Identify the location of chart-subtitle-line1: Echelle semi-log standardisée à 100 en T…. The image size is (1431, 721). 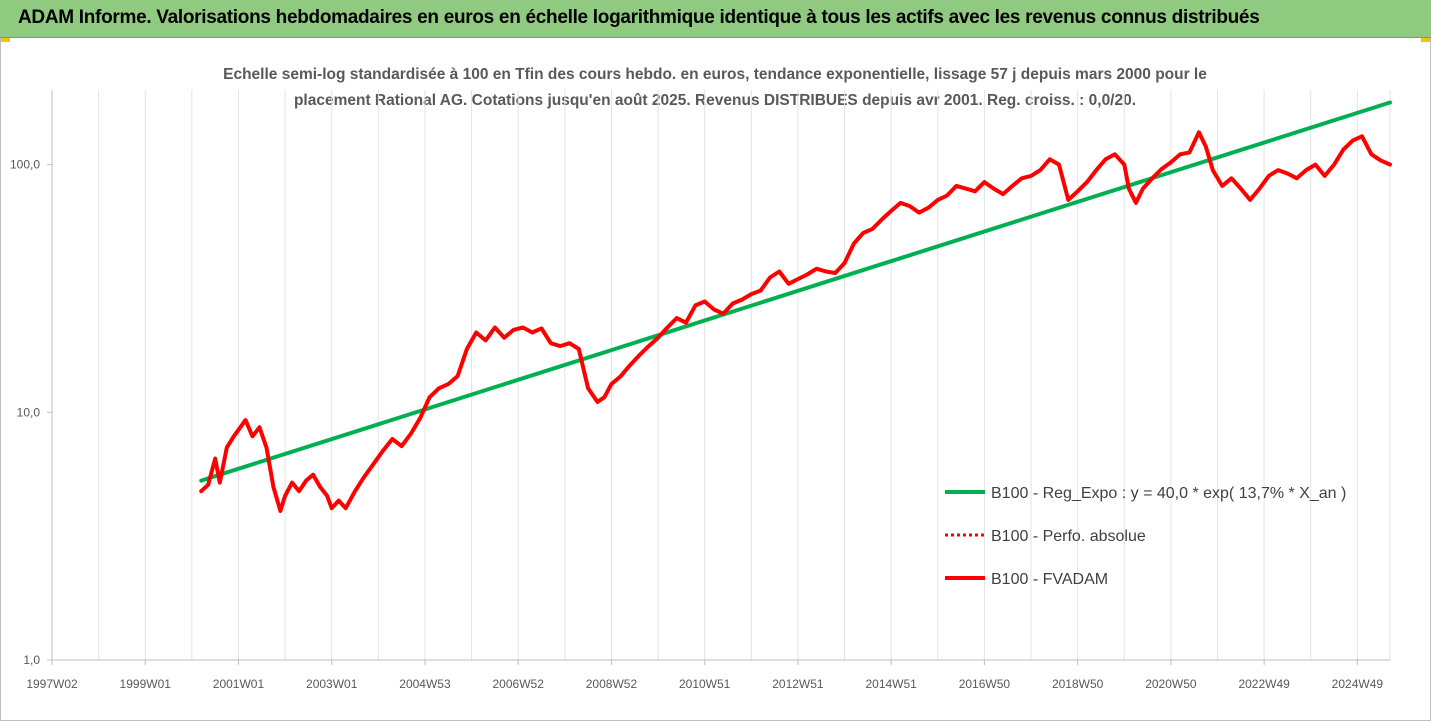
(715, 74).